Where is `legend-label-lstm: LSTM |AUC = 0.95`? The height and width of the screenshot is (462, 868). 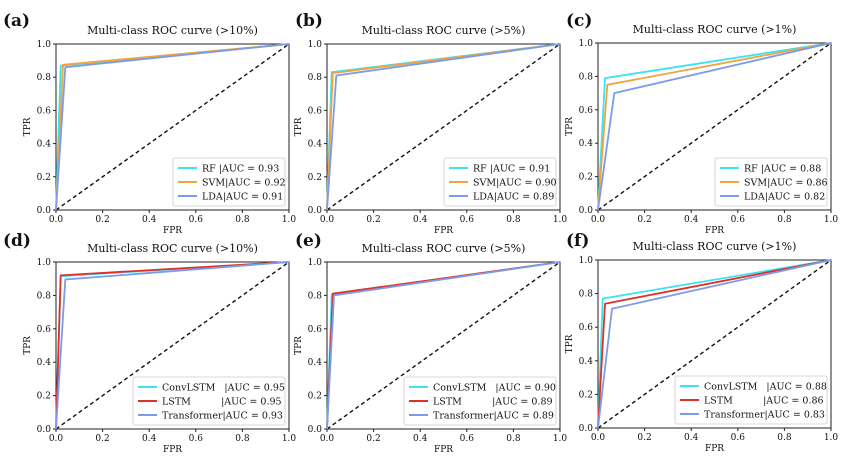 legend-label-lstm: LSTM |AUC = 0.95 is located at coordinates (222, 402).